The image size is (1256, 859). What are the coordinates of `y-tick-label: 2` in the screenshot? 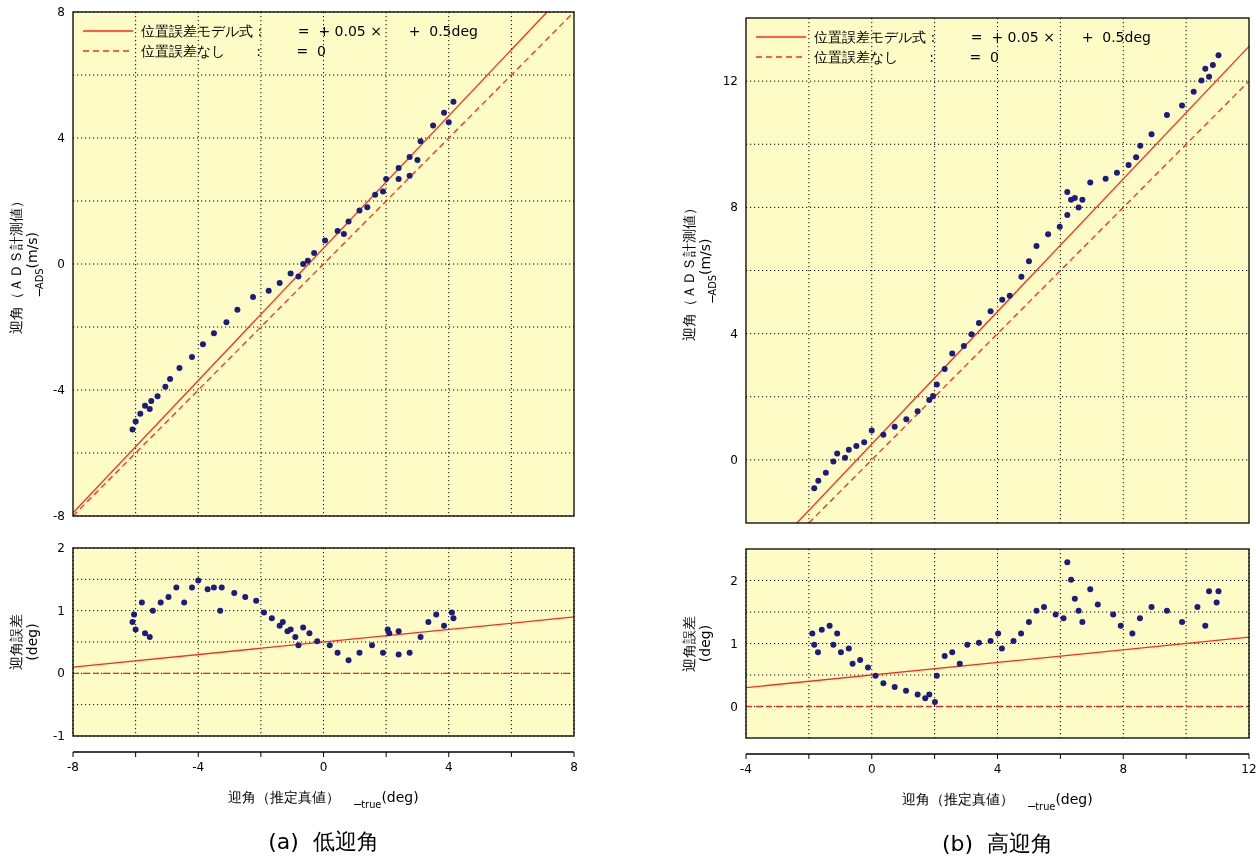 It's located at (734, 580).